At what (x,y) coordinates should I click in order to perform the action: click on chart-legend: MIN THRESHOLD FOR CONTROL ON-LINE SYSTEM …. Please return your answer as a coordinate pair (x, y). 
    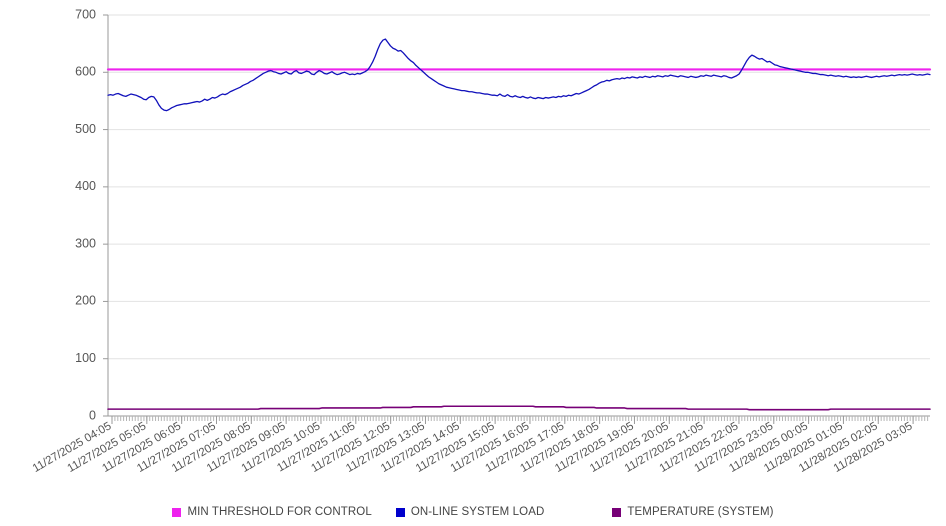
    Looking at the image, I should click on (473, 512).